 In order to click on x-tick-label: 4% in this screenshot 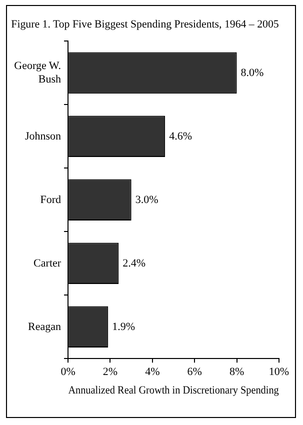, I will do `click(152, 372)`.